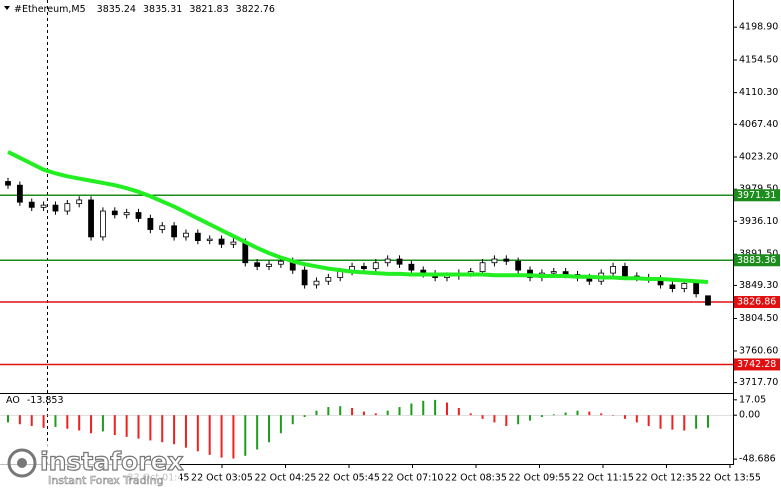 The width and height of the screenshot is (781, 489). Describe the element at coordinates (208, 9) in the screenshot. I see `header-low: 3821.83` at that location.